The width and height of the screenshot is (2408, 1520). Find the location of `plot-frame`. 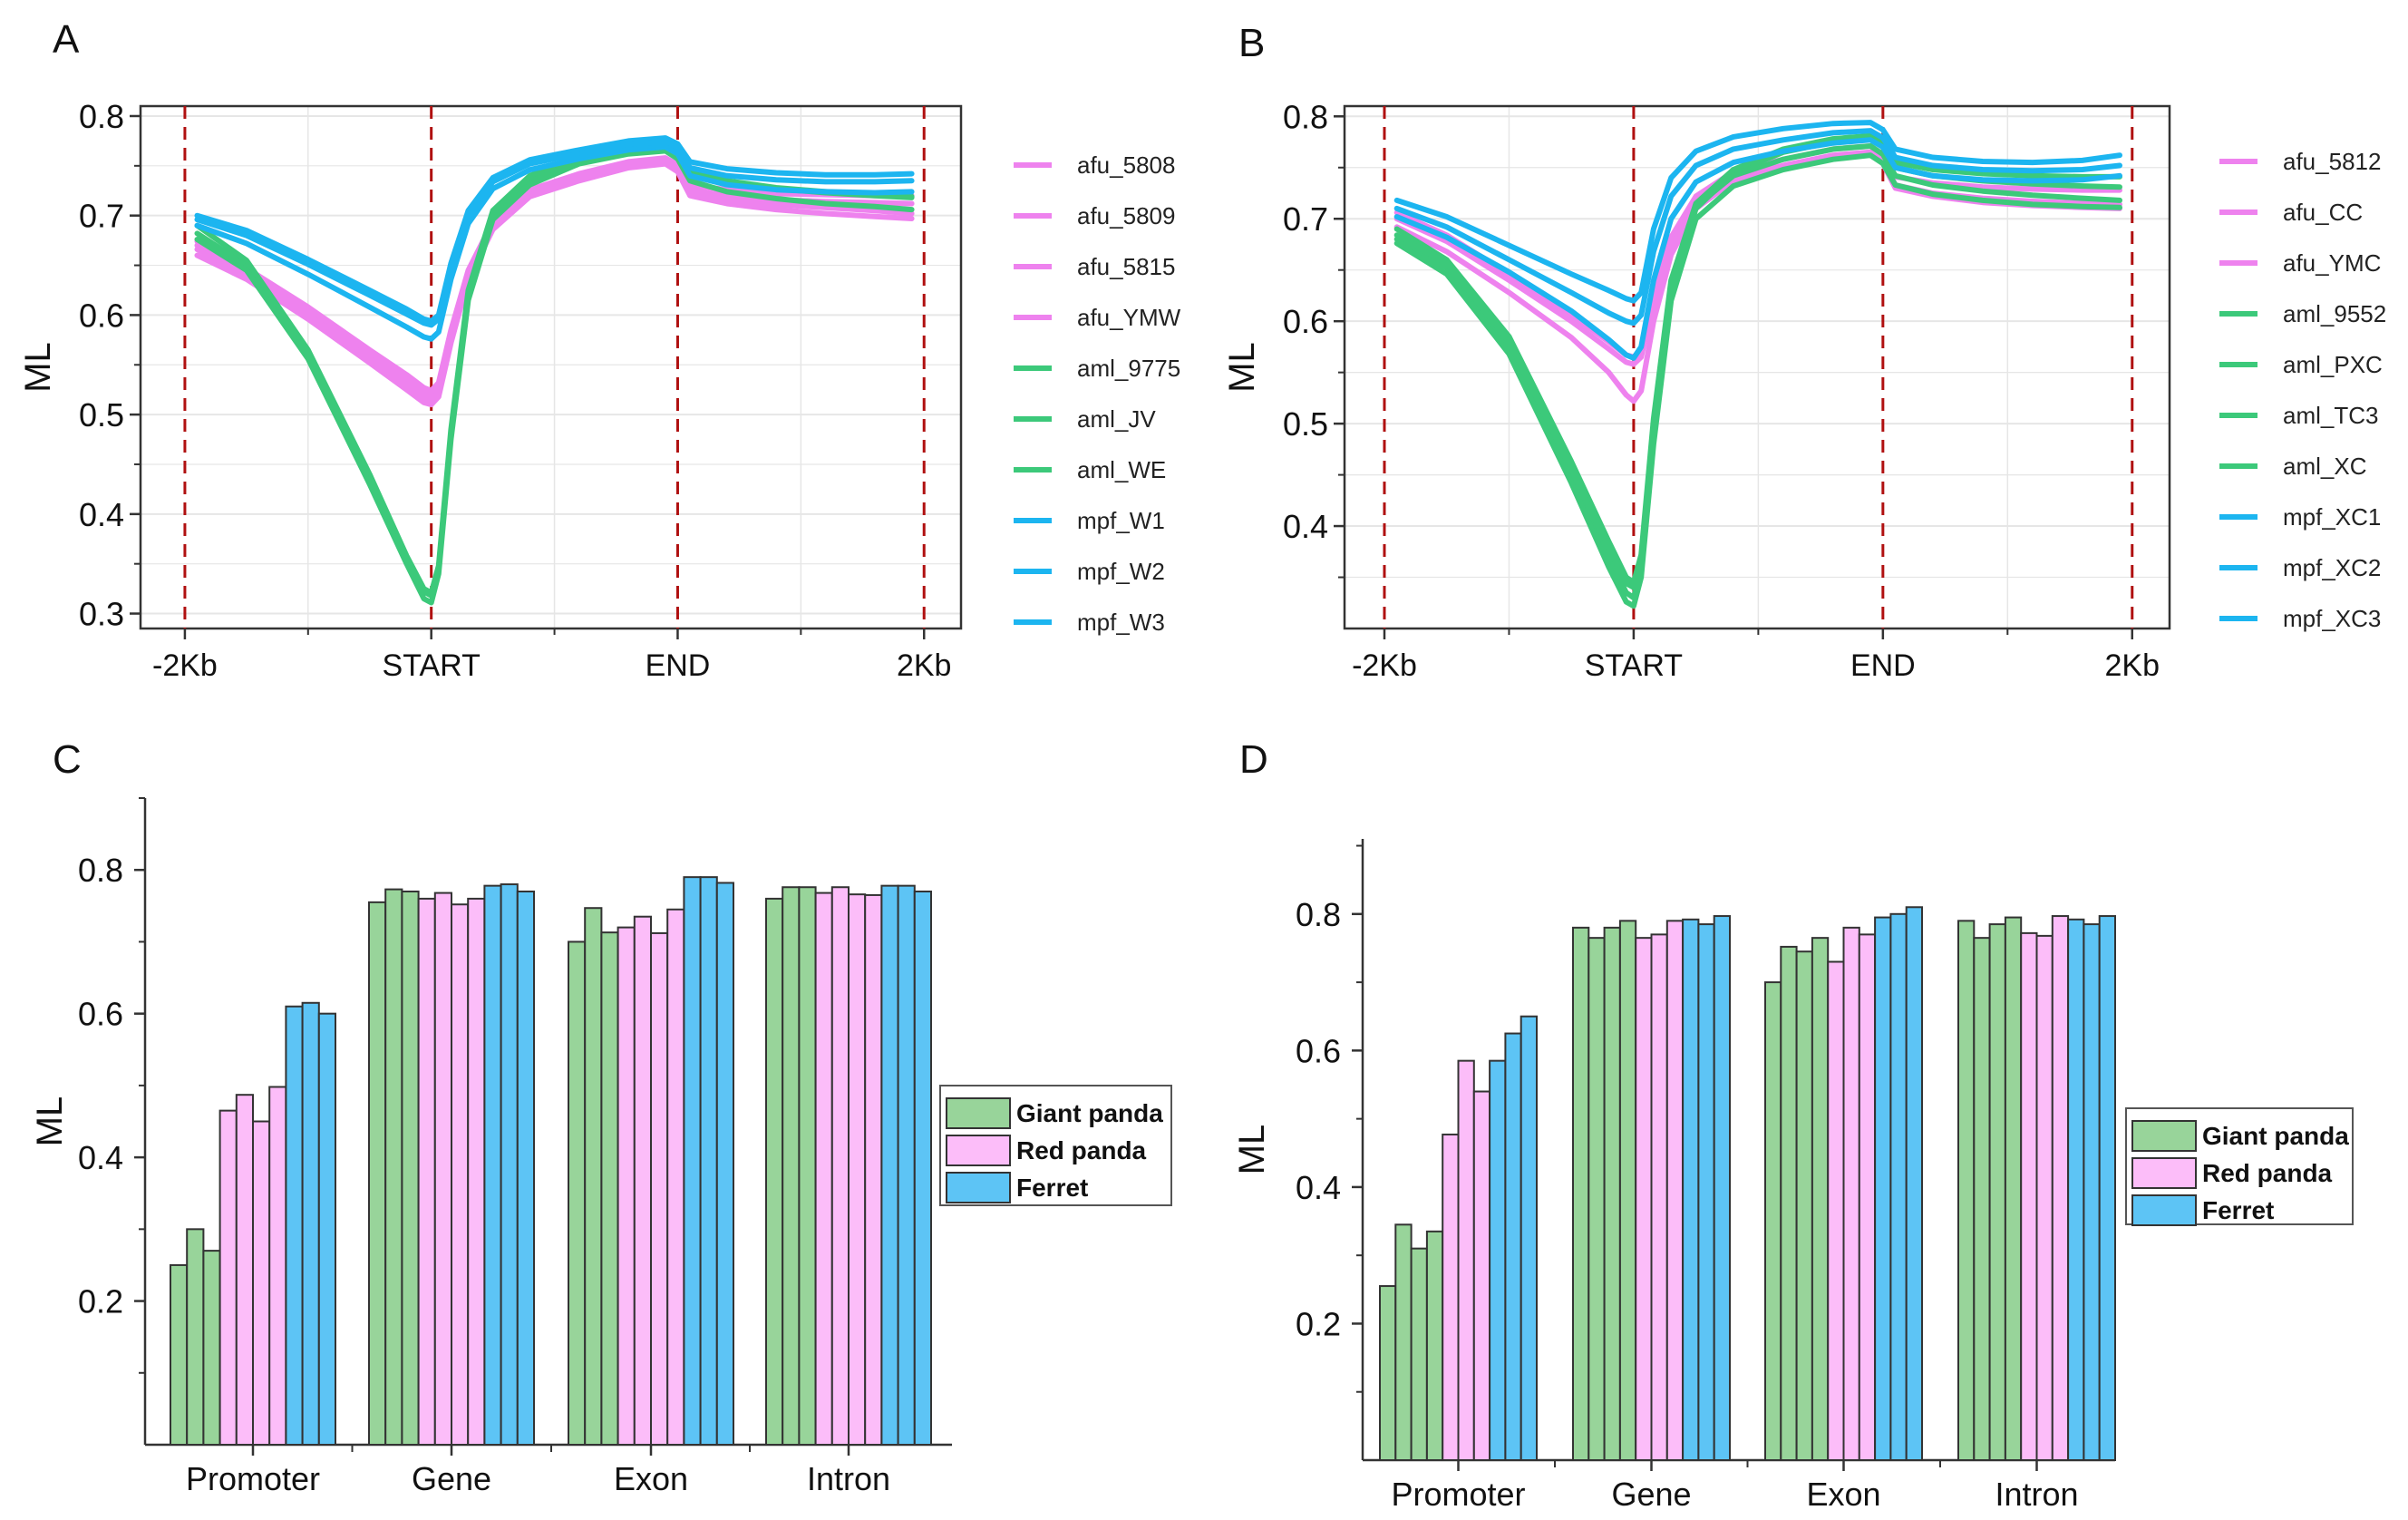

plot-frame is located at coordinates (1757, 367).